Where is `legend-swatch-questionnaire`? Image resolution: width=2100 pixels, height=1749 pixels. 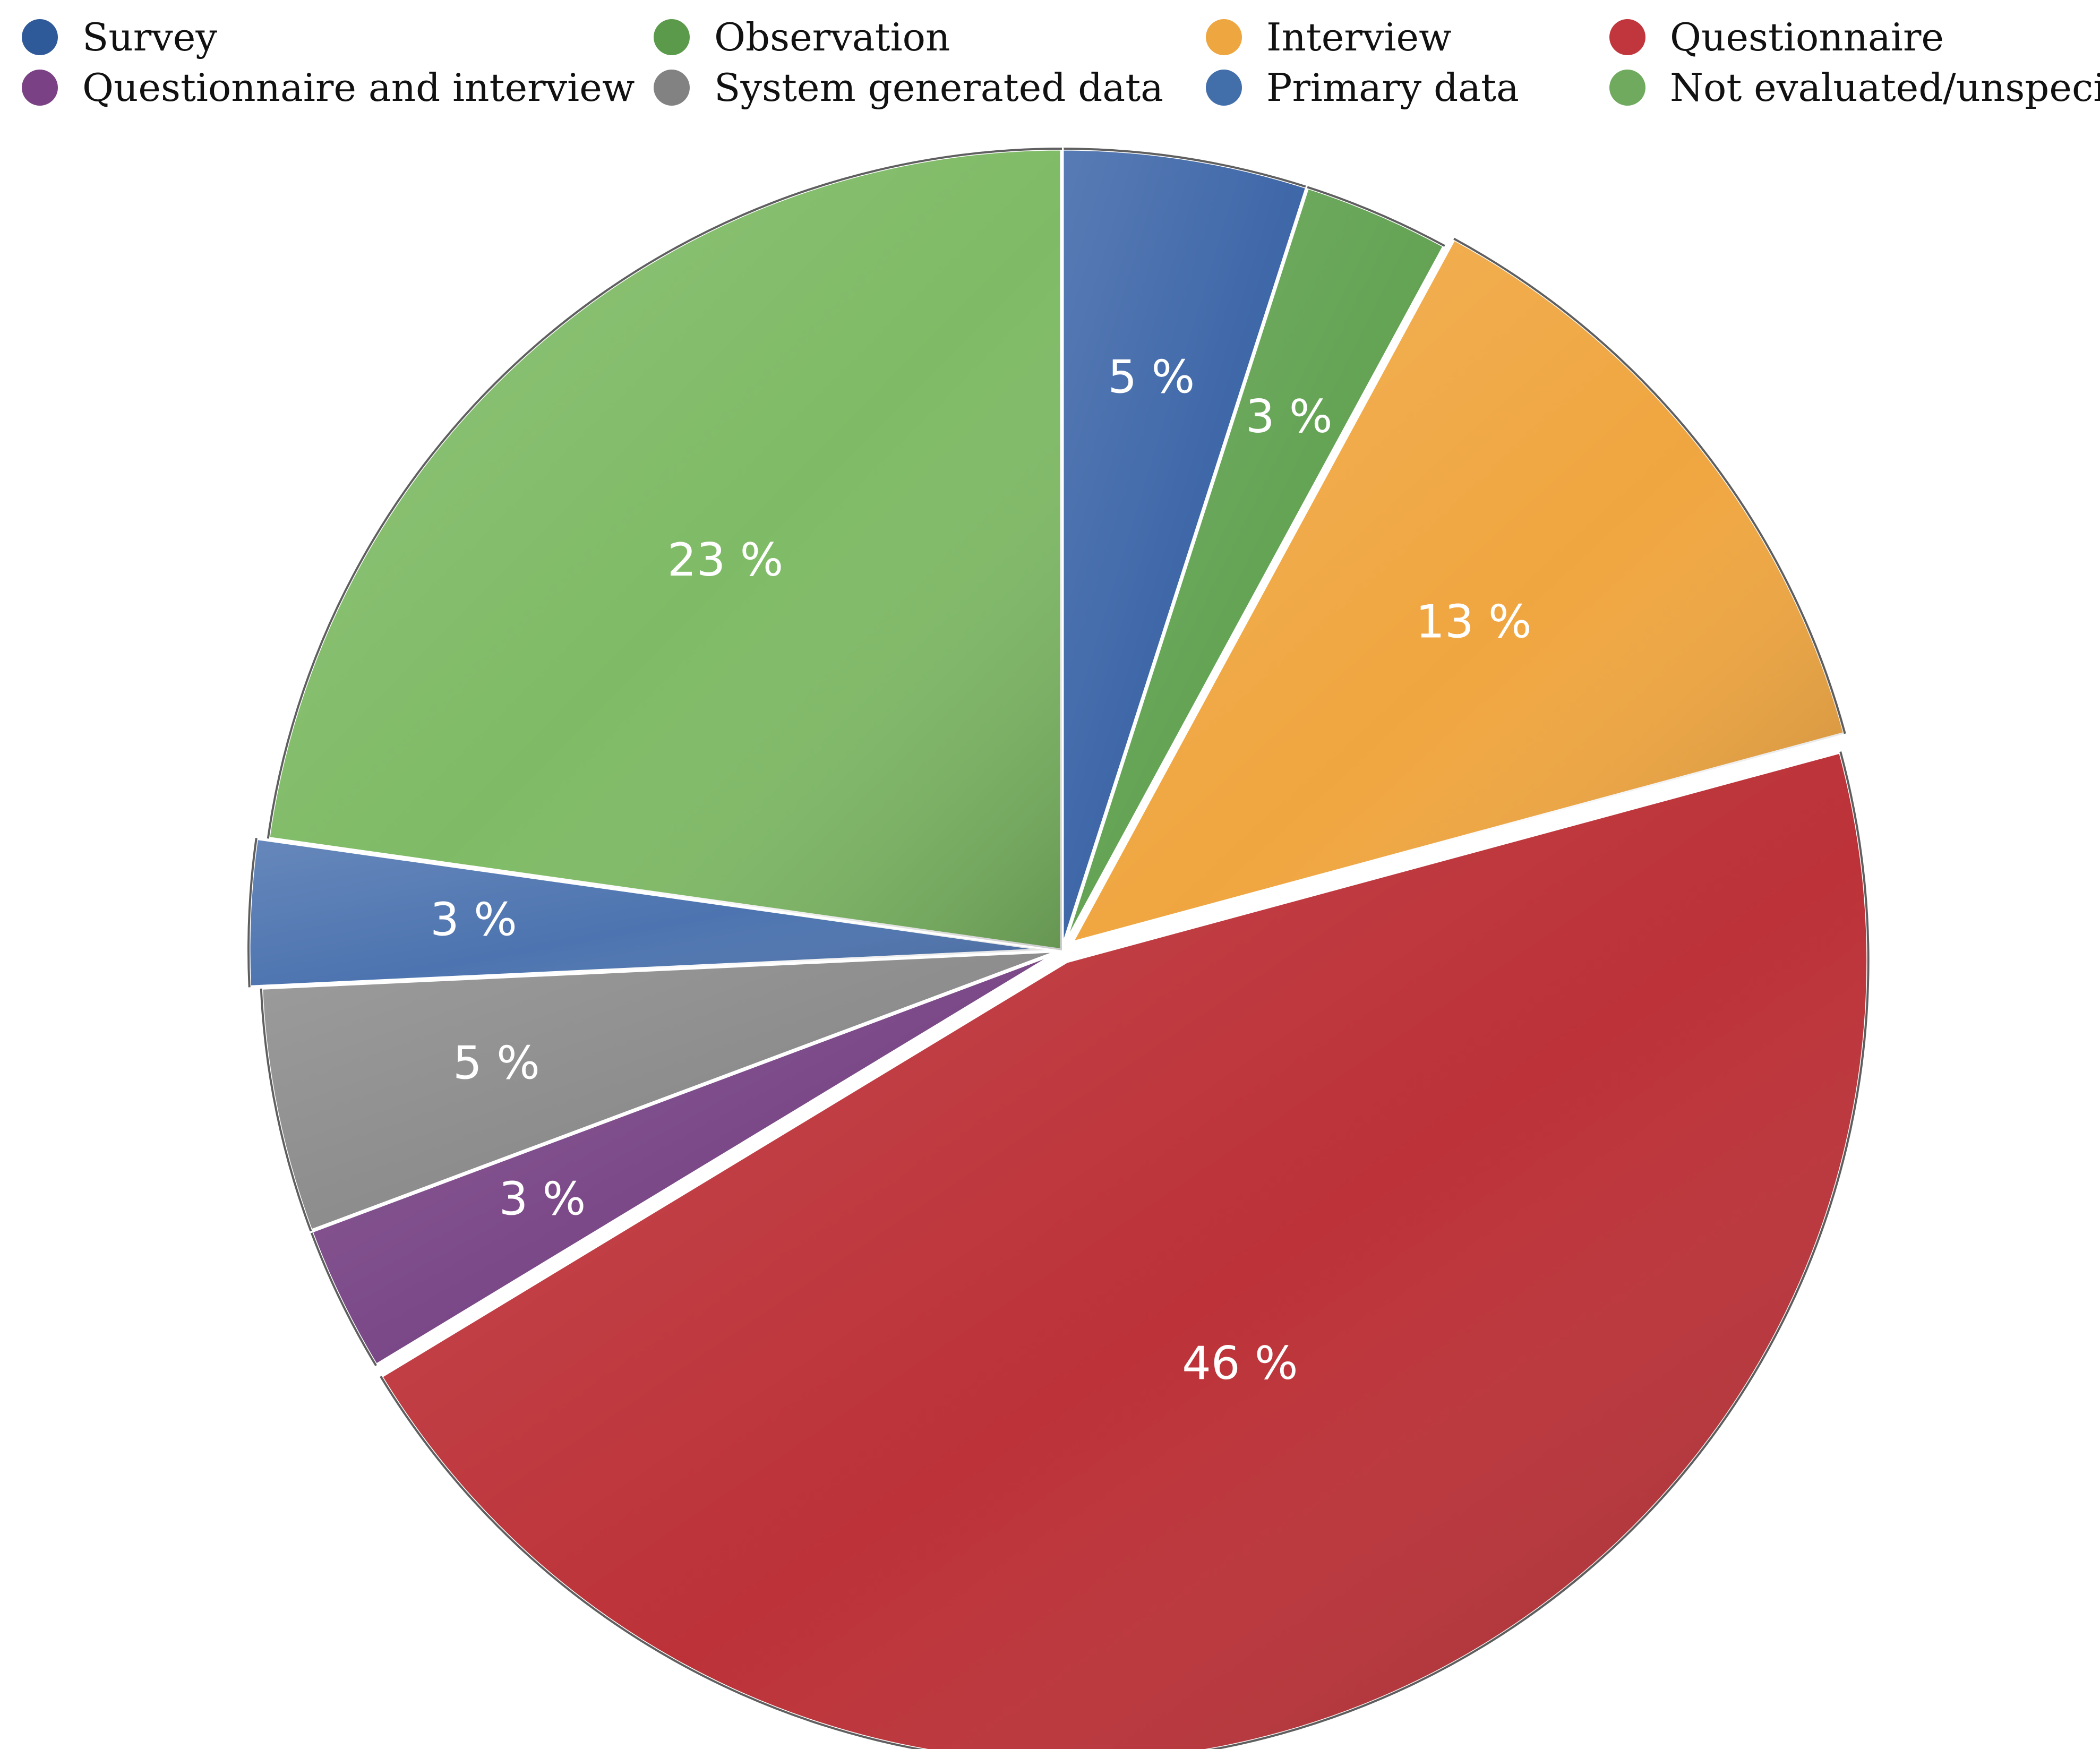 legend-swatch-questionnaire is located at coordinates (1627, 37).